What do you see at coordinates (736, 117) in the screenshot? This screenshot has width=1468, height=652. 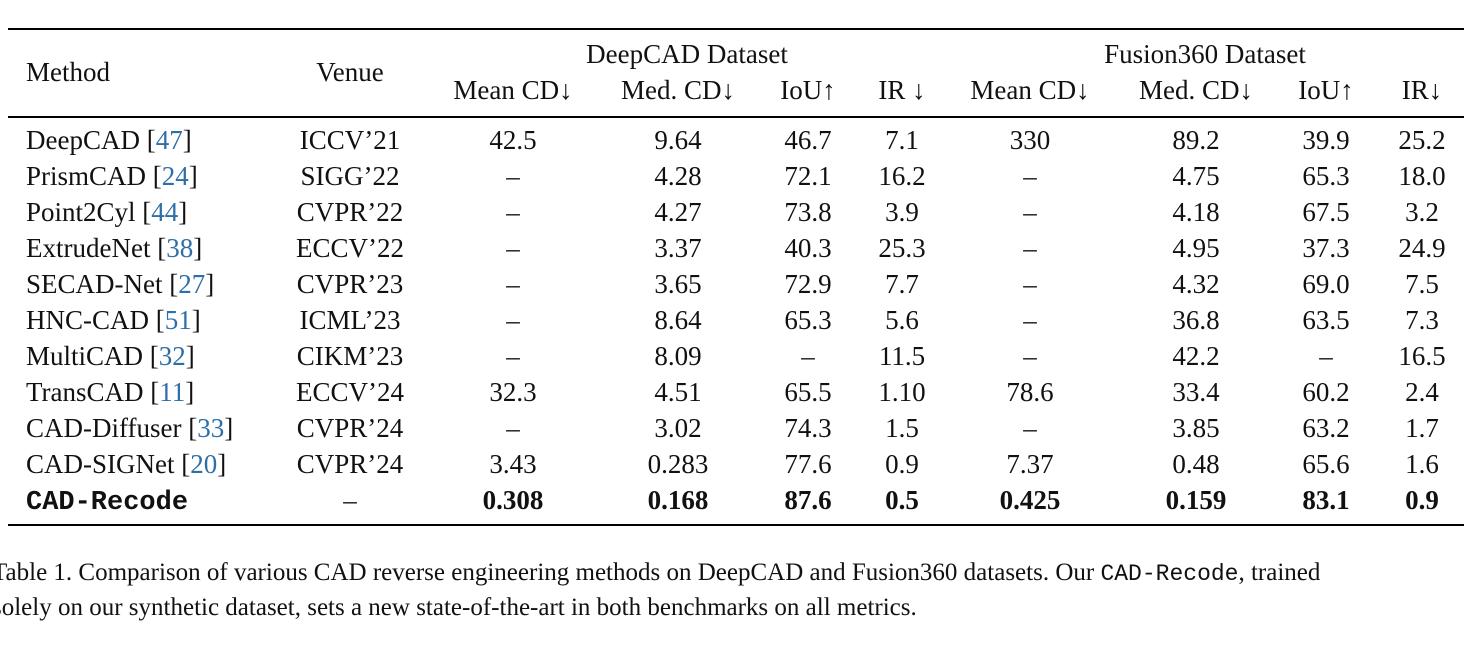 I see `table-header-rule` at bounding box center [736, 117].